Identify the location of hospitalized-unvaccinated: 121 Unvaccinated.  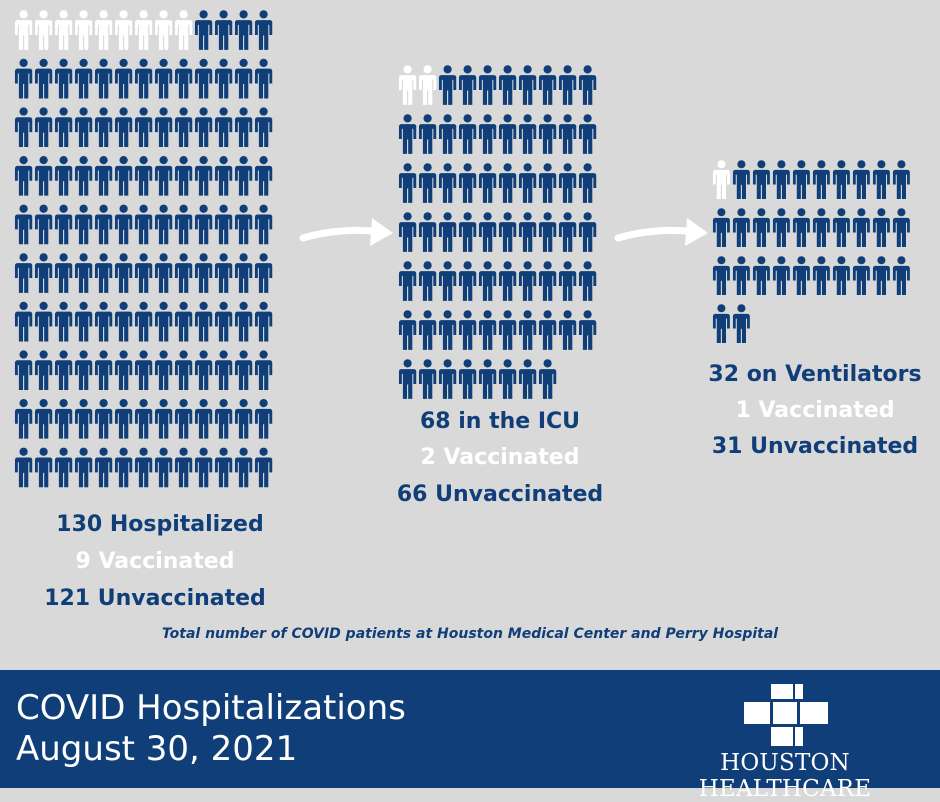
(155, 598).